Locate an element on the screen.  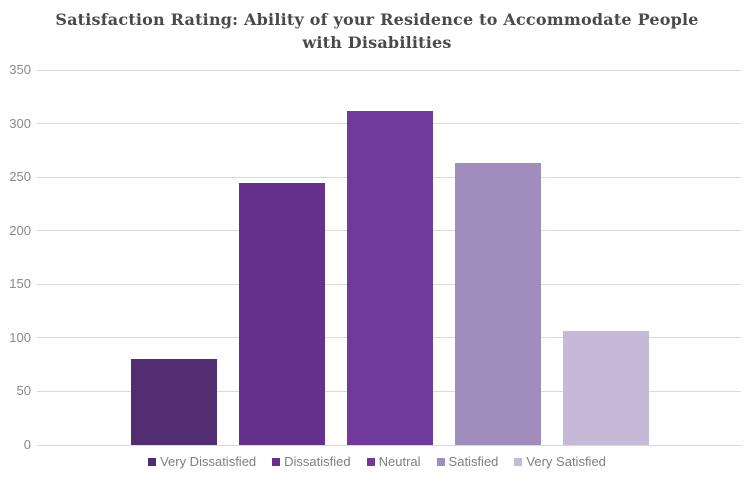
y-tick-label-200: 200 is located at coordinates (20, 230).